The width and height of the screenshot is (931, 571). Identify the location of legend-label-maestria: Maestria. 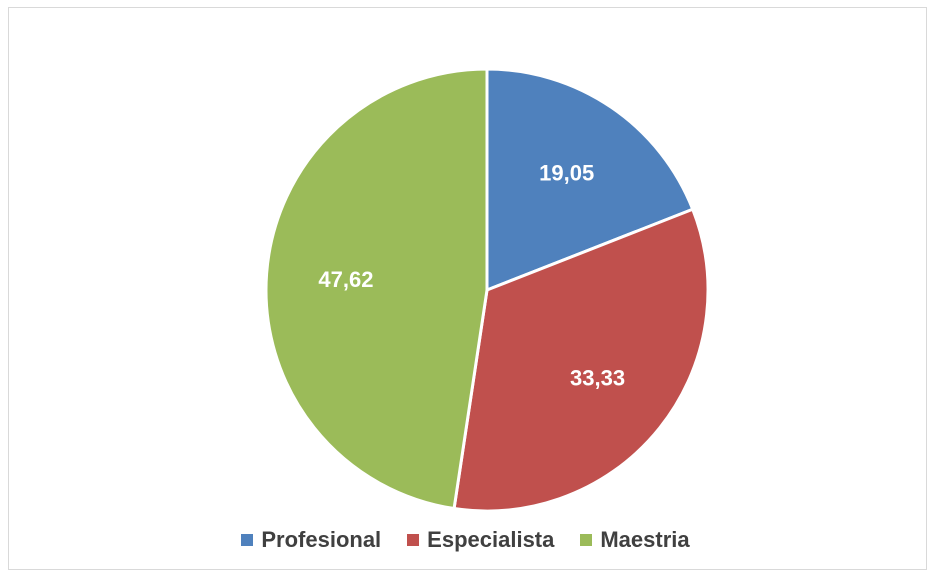
(645, 539).